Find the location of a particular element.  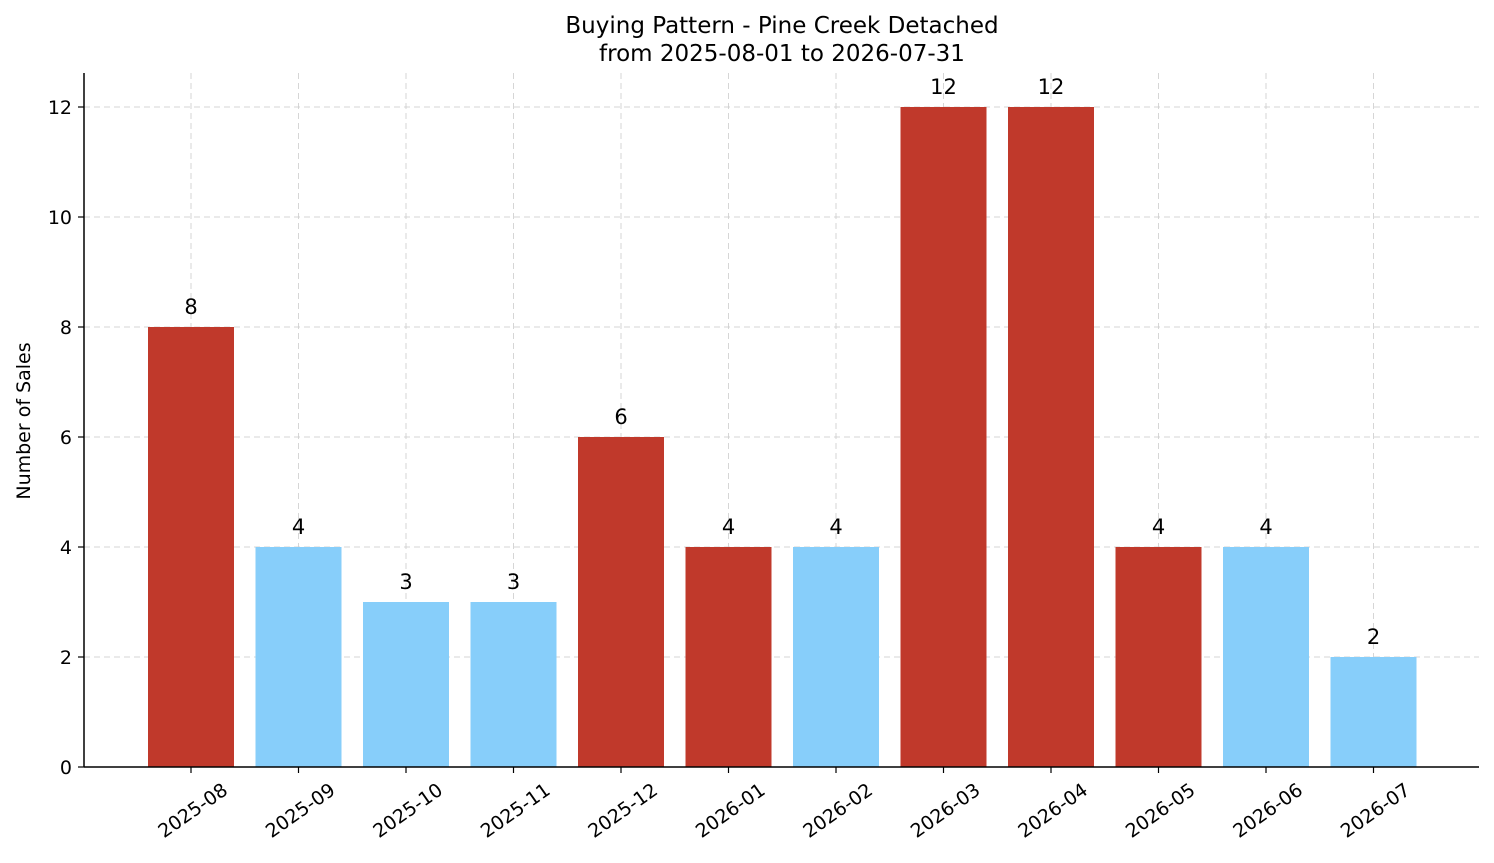

x-tick-label: 2026-02 is located at coordinates (838, 811).